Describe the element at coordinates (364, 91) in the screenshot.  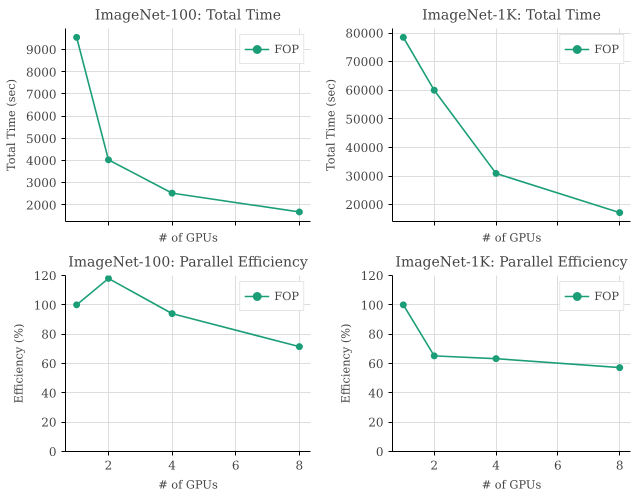
I see `y-tick-label: 60000` at that location.